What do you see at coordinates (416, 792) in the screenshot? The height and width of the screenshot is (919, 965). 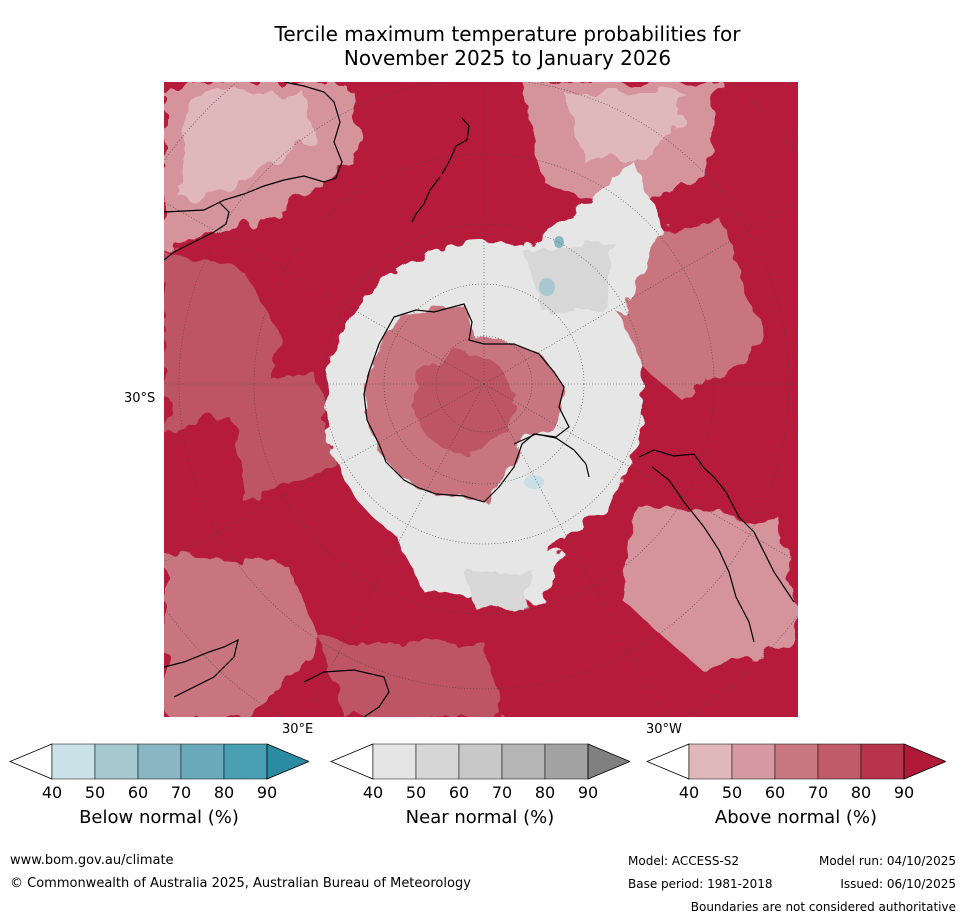 I see `near-tick-50: 50` at bounding box center [416, 792].